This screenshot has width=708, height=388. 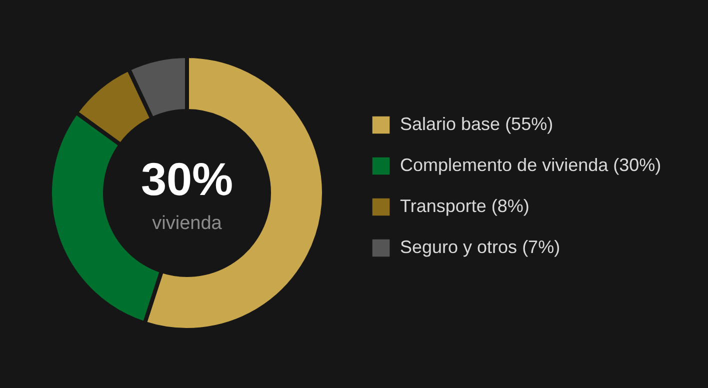 What do you see at coordinates (465, 206) in the screenshot?
I see `legend-label: Transporte (8%)` at bounding box center [465, 206].